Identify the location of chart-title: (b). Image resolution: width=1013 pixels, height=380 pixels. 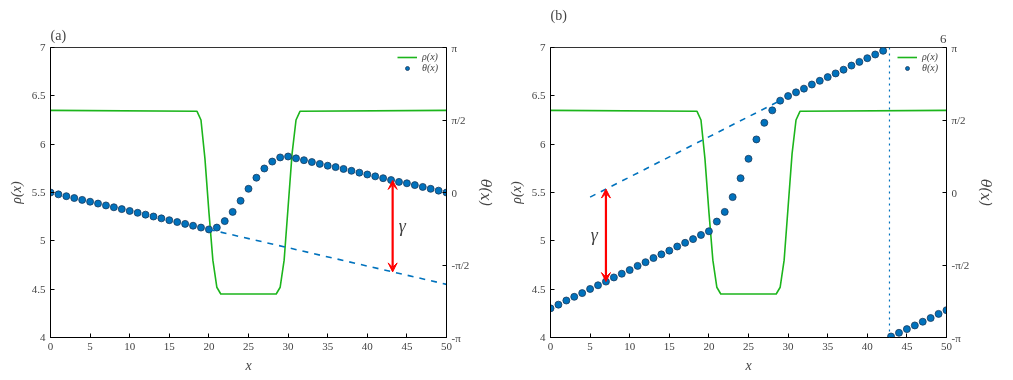
(559, 15).